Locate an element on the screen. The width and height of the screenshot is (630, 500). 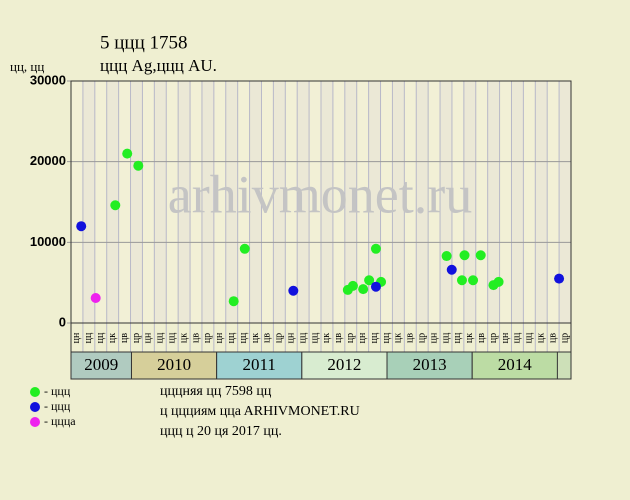
footer-line: цццняя цц 7598 цц is located at coordinates (216, 391).